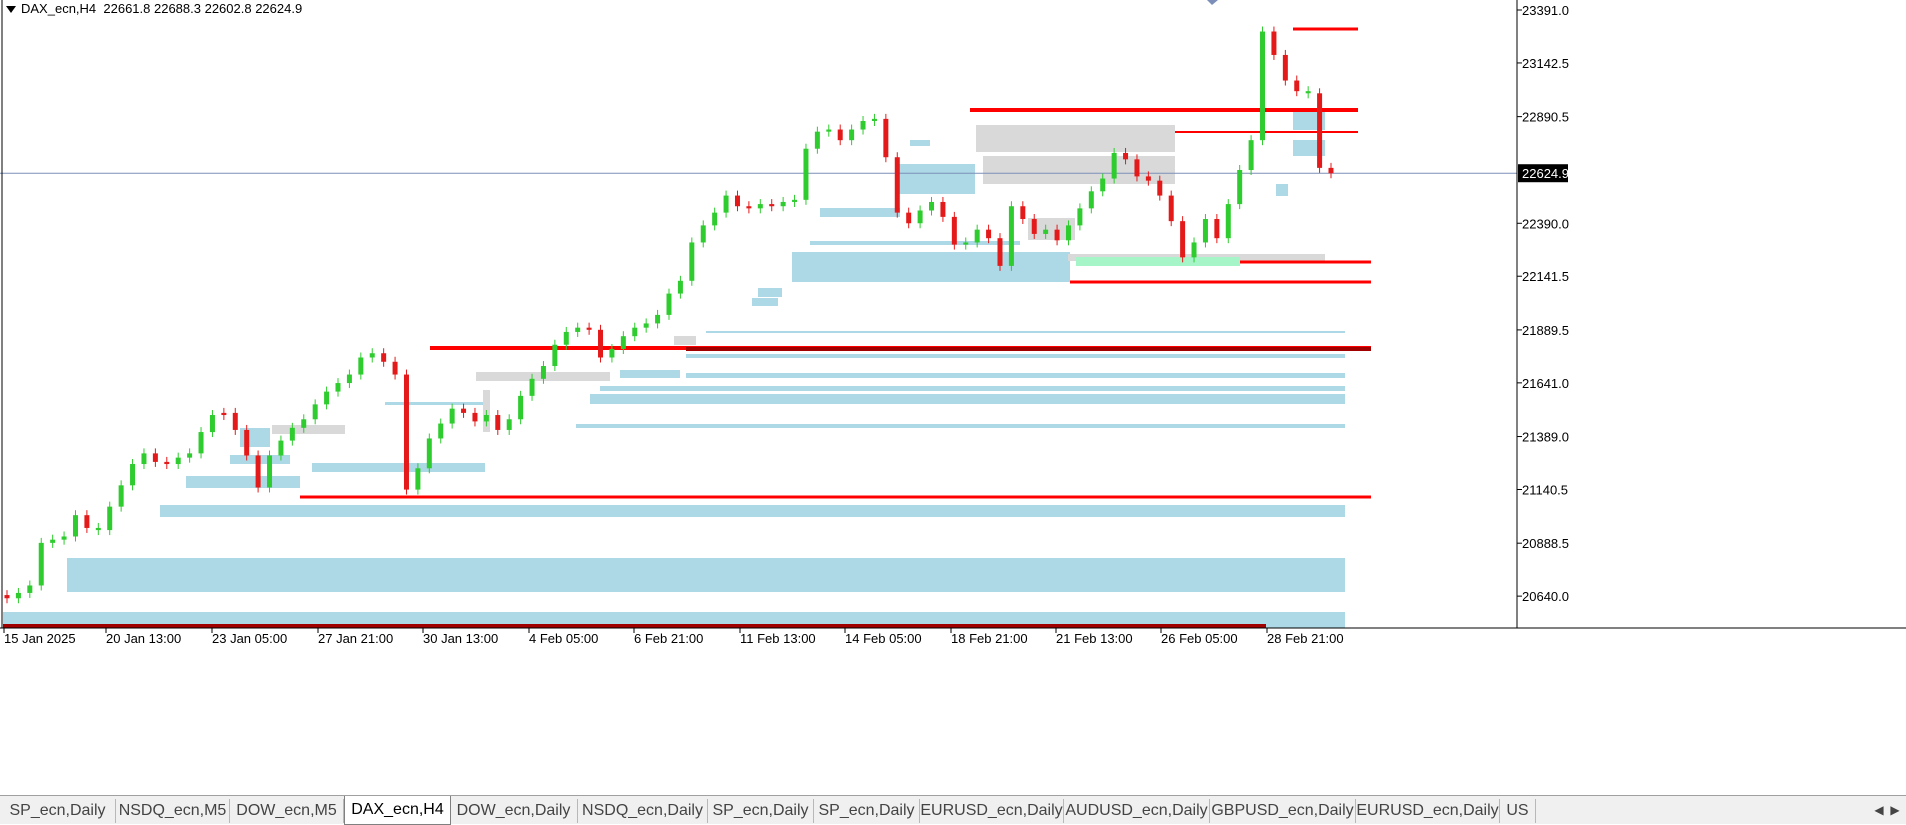 The width and height of the screenshot is (1906, 825). What do you see at coordinates (1879, 810) in the screenshot?
I see `tab-scroll-left-icon: ◀` at bounding box center [1879, 810].